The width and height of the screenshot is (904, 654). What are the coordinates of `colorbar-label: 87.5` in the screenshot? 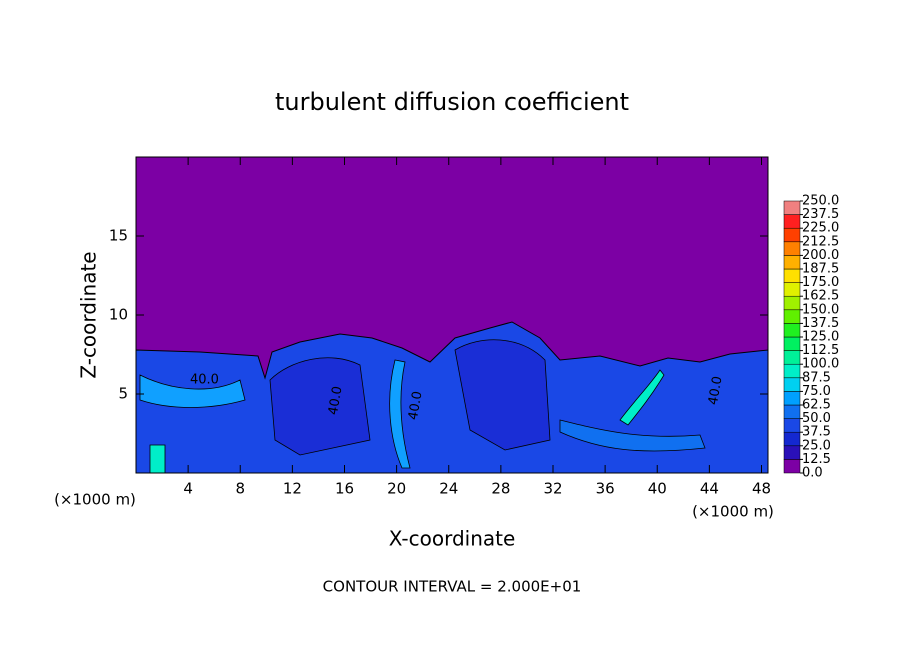 It's located at (816, 377).